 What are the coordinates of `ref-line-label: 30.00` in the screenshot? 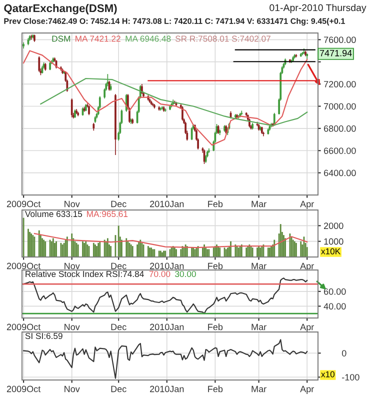 It's located at (185, 274).